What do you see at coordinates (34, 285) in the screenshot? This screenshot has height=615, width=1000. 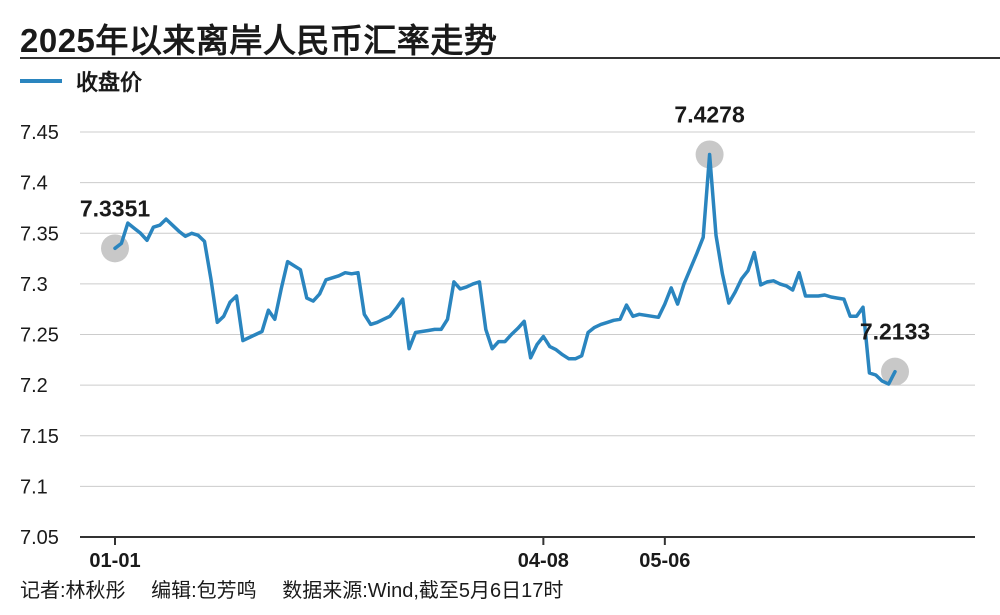 I see `y-tick-label: 7.3` at bounding box center [34, 285].